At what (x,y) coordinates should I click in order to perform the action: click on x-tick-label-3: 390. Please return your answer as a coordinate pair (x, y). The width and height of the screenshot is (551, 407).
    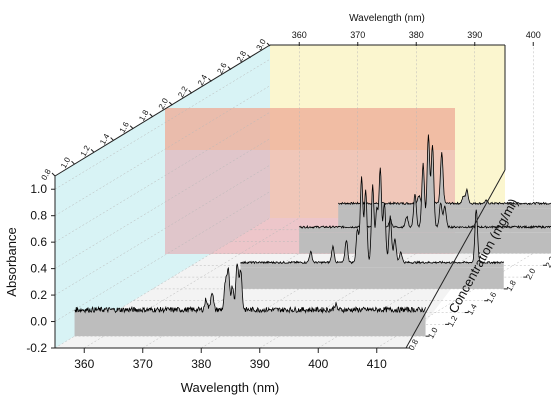
    Looking at the image, I should click on (260, 364).